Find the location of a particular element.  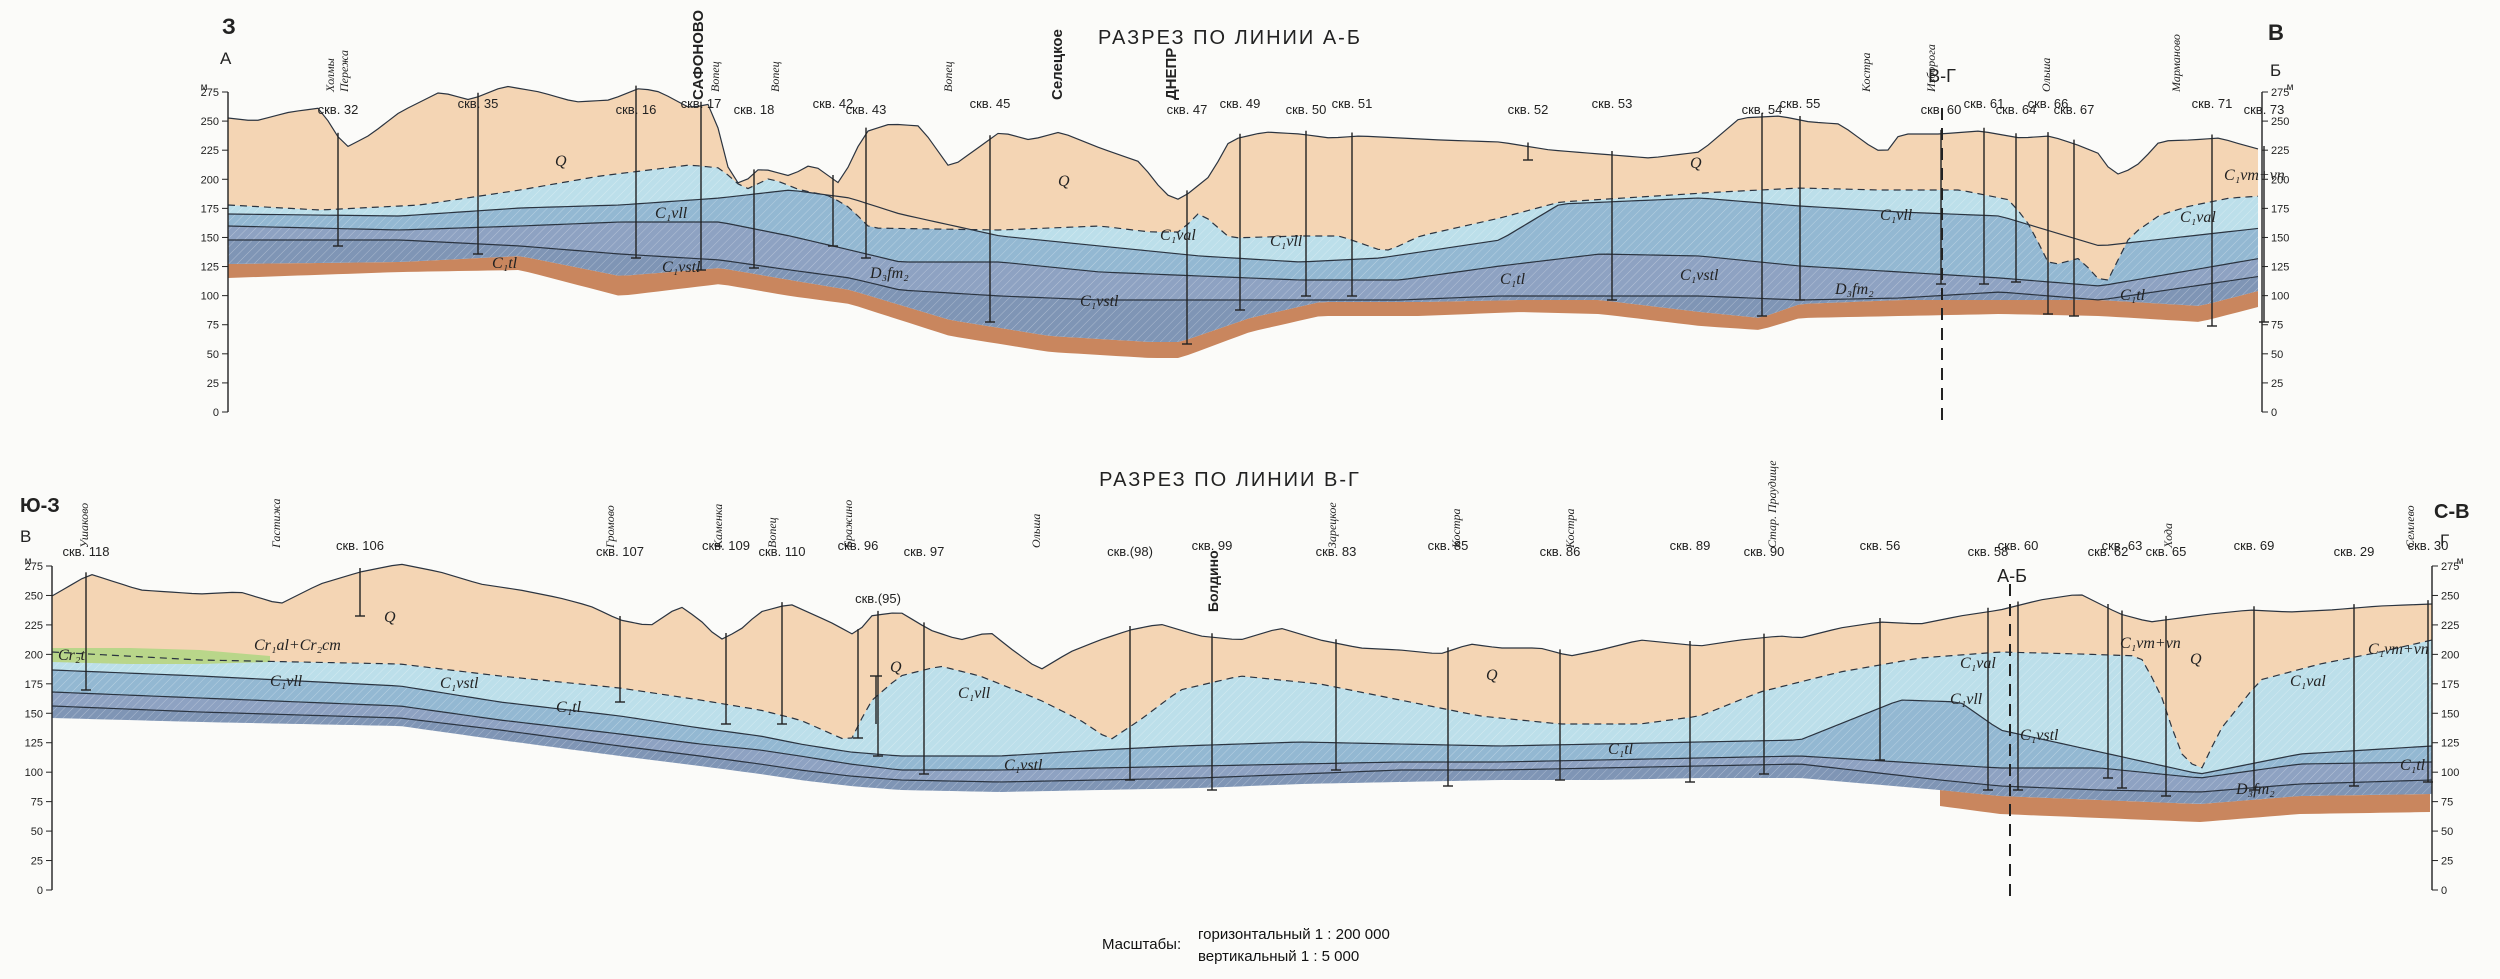

place-name: ДНЕПР is located at coordinates (1171, 74).